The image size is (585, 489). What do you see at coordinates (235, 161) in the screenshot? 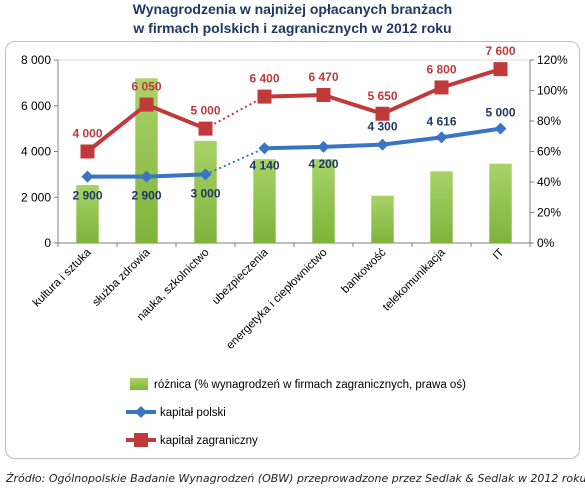
I see `series-1-dotted-segment` at bounding box center [235, 161].